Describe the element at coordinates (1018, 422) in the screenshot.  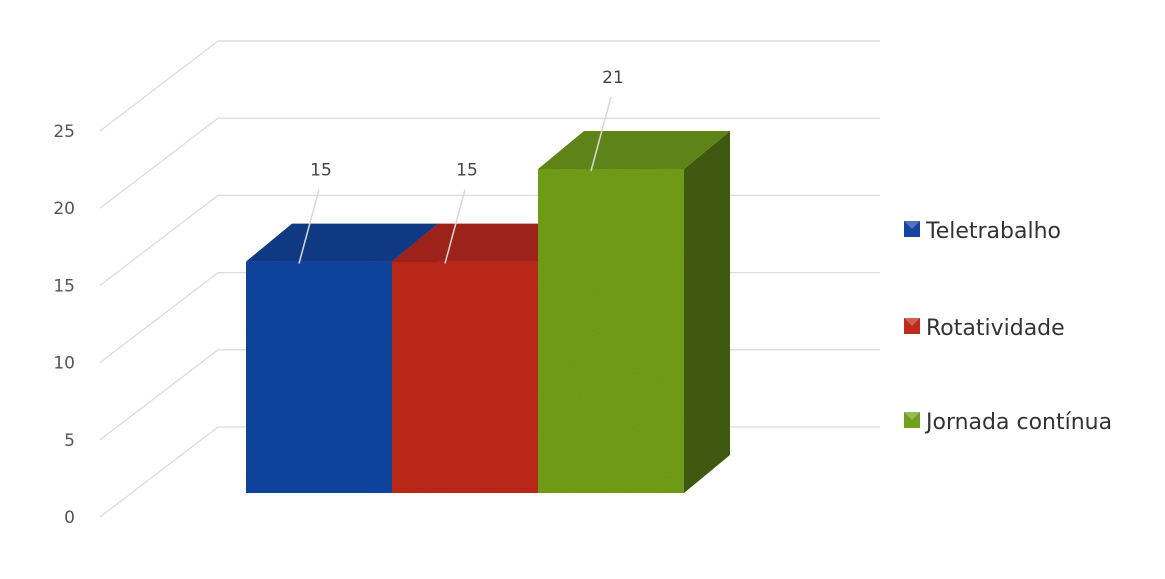
I see `legend-label-2: Jornada contínua` at that location.